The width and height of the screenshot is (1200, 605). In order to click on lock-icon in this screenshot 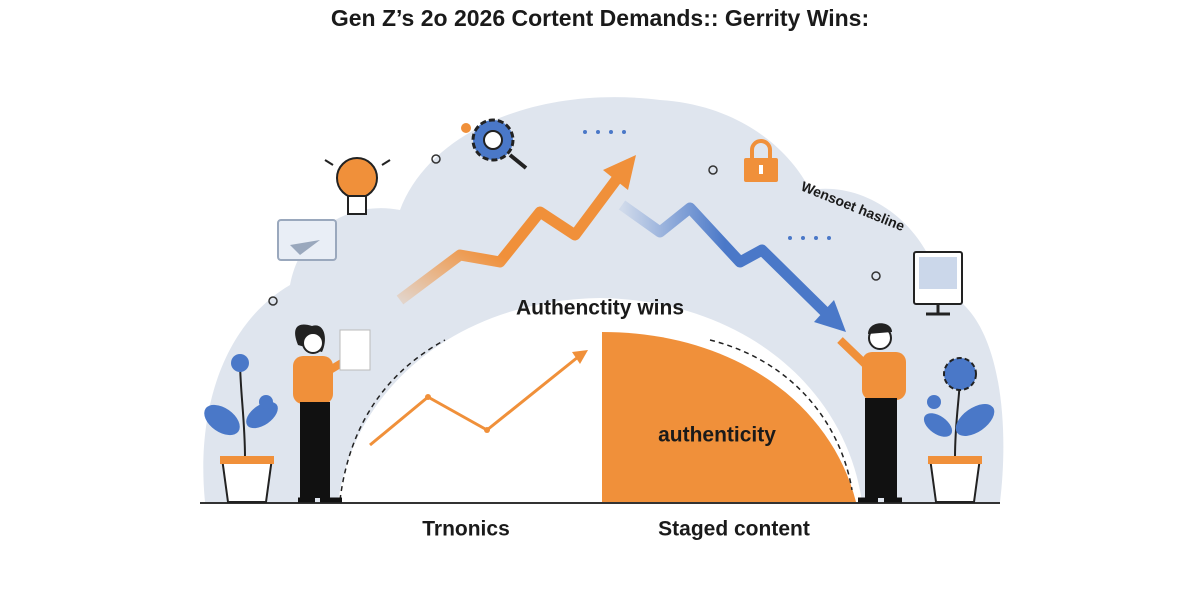, I will do `click(761, 160)`.